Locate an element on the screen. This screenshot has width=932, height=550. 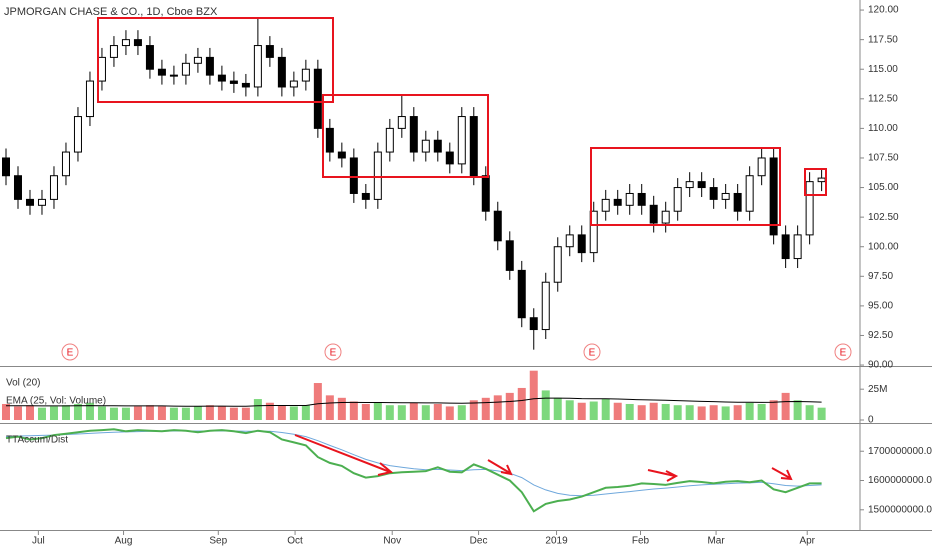
legend-entry: EMA (25, Vol: Volume) is located at coordinates (56, 401).